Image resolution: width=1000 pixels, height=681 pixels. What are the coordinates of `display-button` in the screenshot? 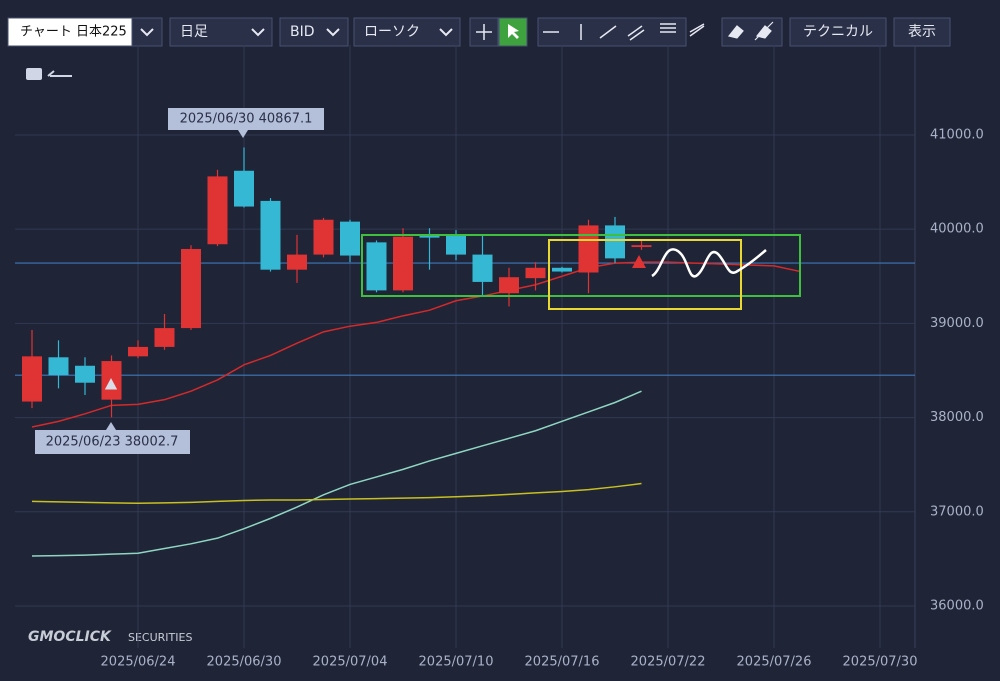 It's located at (922, 32).